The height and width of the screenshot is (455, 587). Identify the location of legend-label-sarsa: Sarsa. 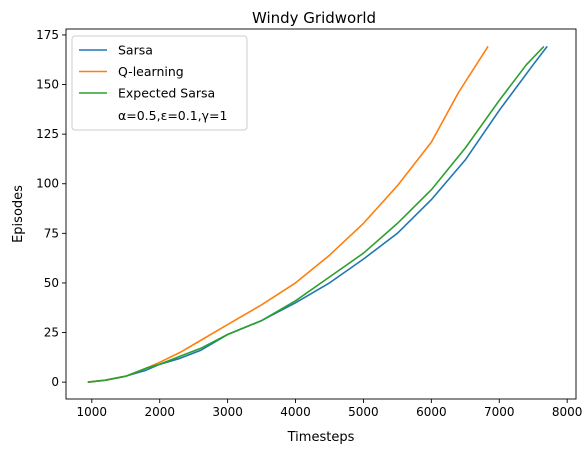
(135, 50).